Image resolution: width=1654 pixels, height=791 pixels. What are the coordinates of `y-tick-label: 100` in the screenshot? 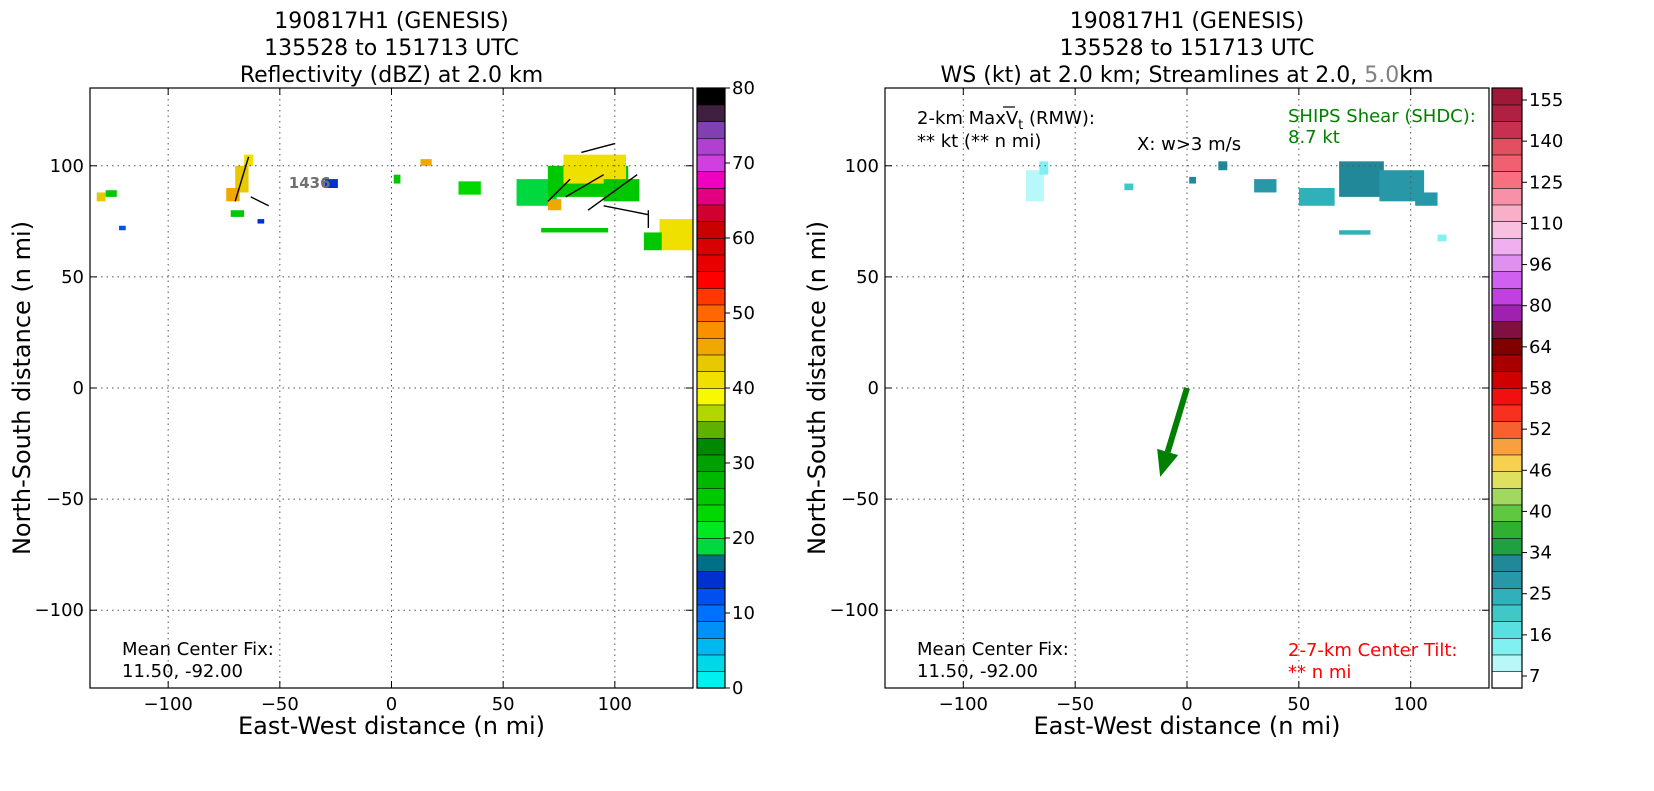 It's located at (67, 166).